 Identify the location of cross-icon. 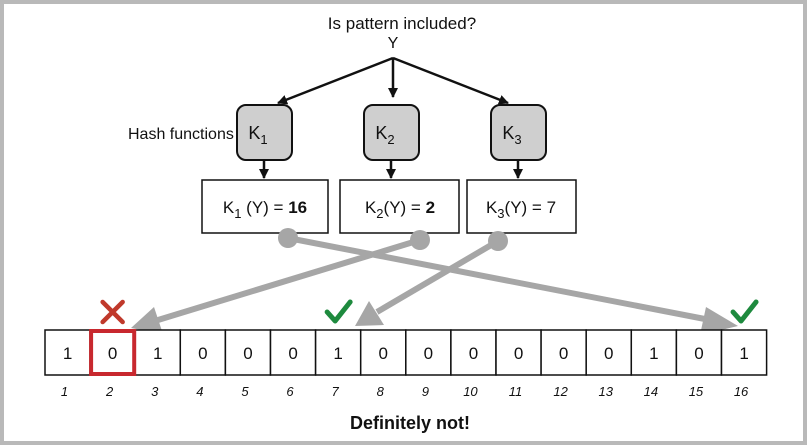
(112, 312).